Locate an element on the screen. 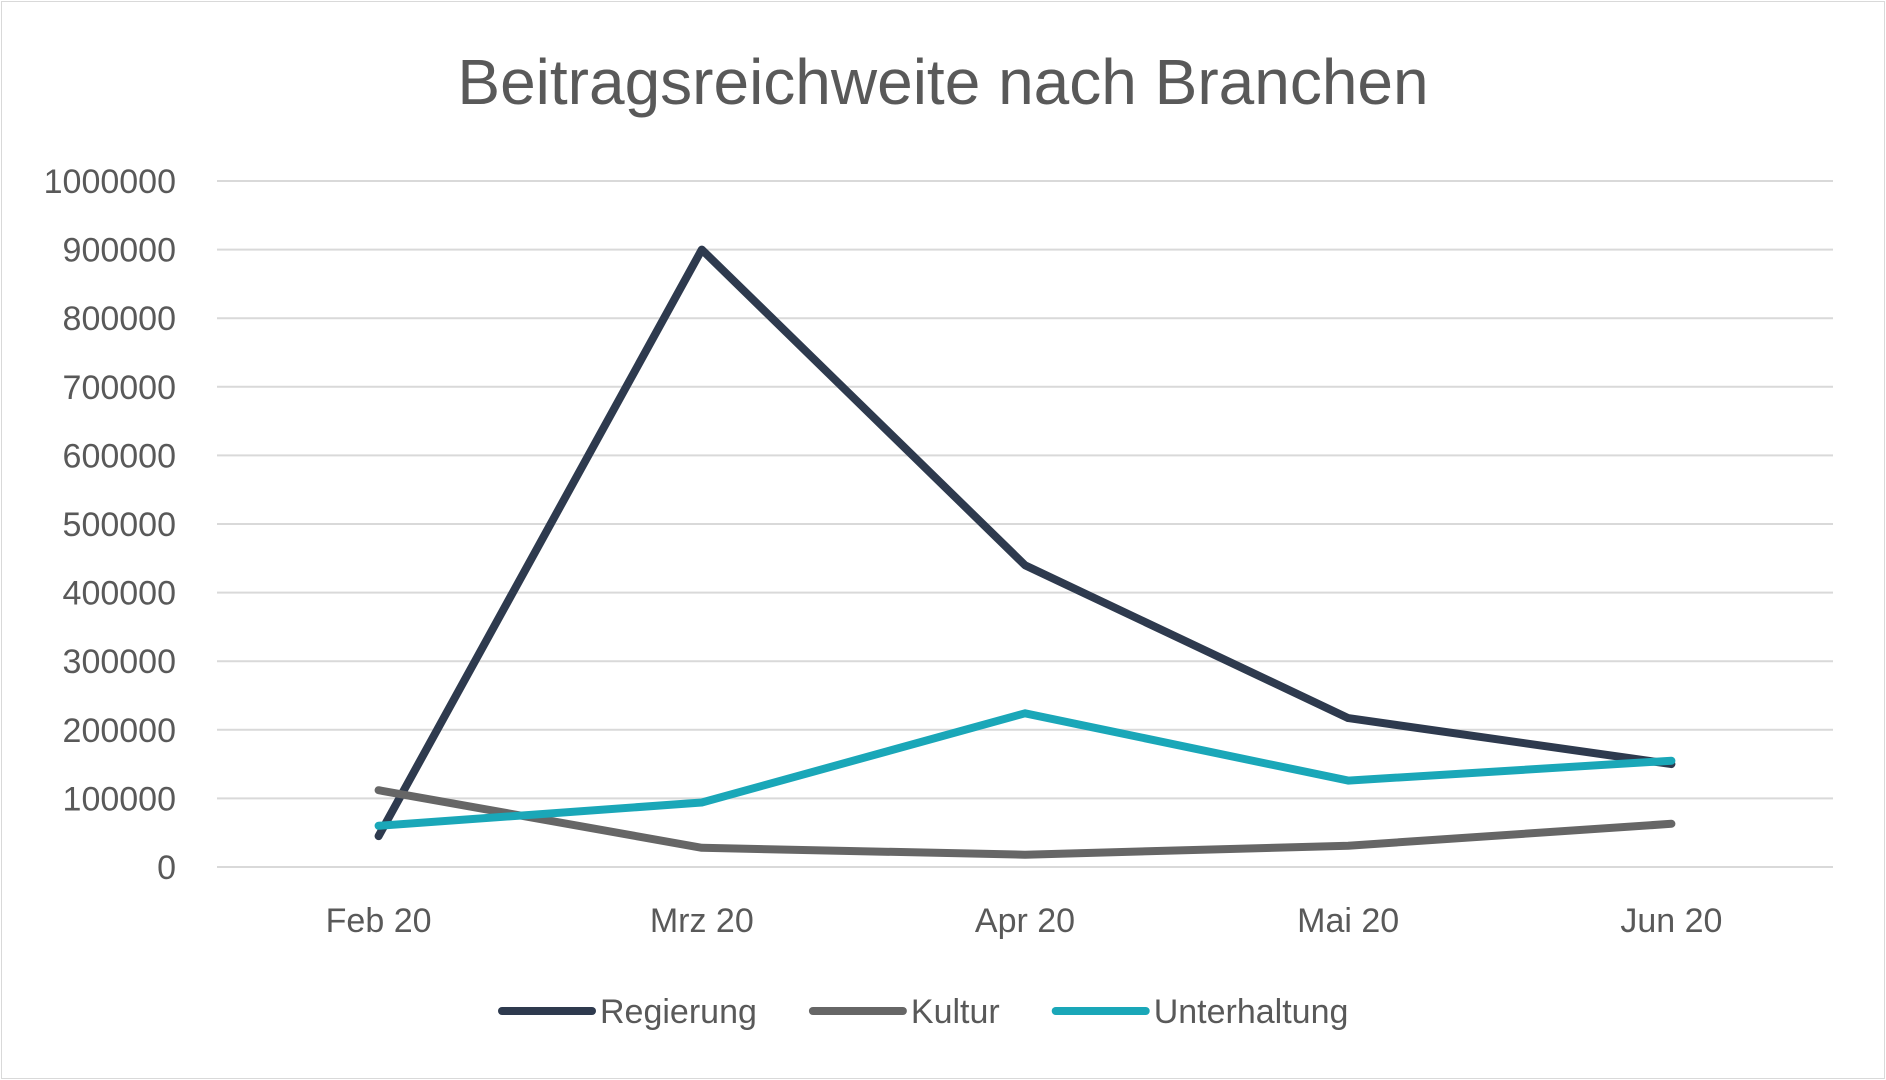 The height and width of the screenshot is (1080, 1886). x-tick-label: Apr 20 is located at coordinates (1025, 921).